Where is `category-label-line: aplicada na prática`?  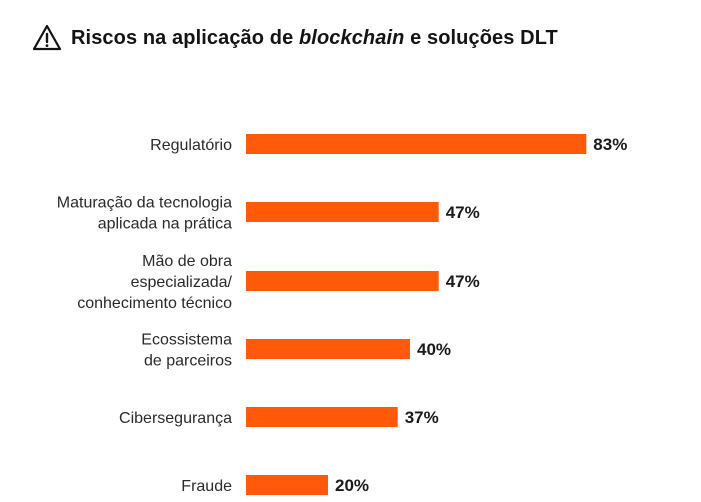
category-label-line: aplicada na prática is located at coordinates (165, 224).